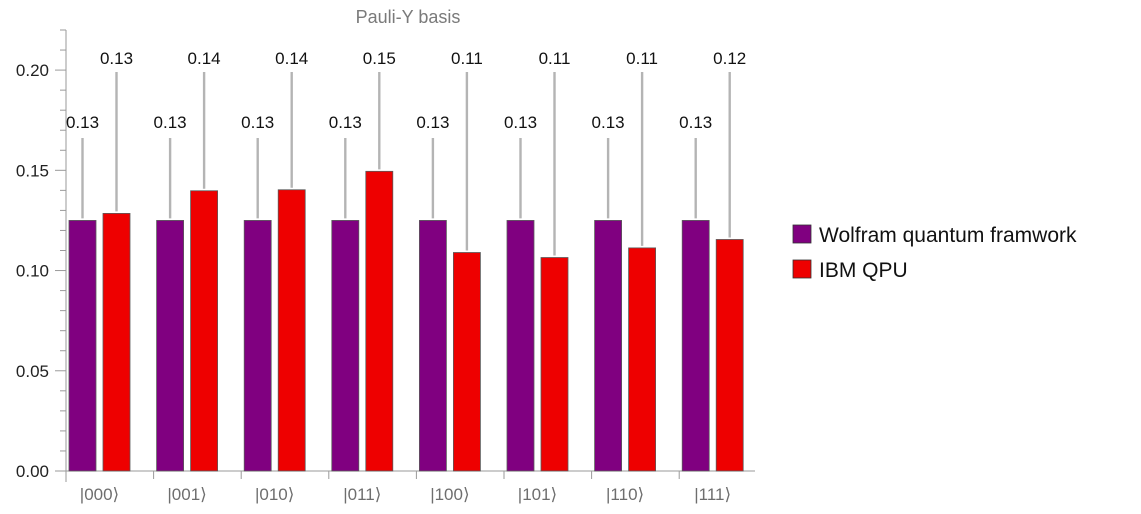  I want to click on ibm-value-label-4: 0.11, so click(467, 58).